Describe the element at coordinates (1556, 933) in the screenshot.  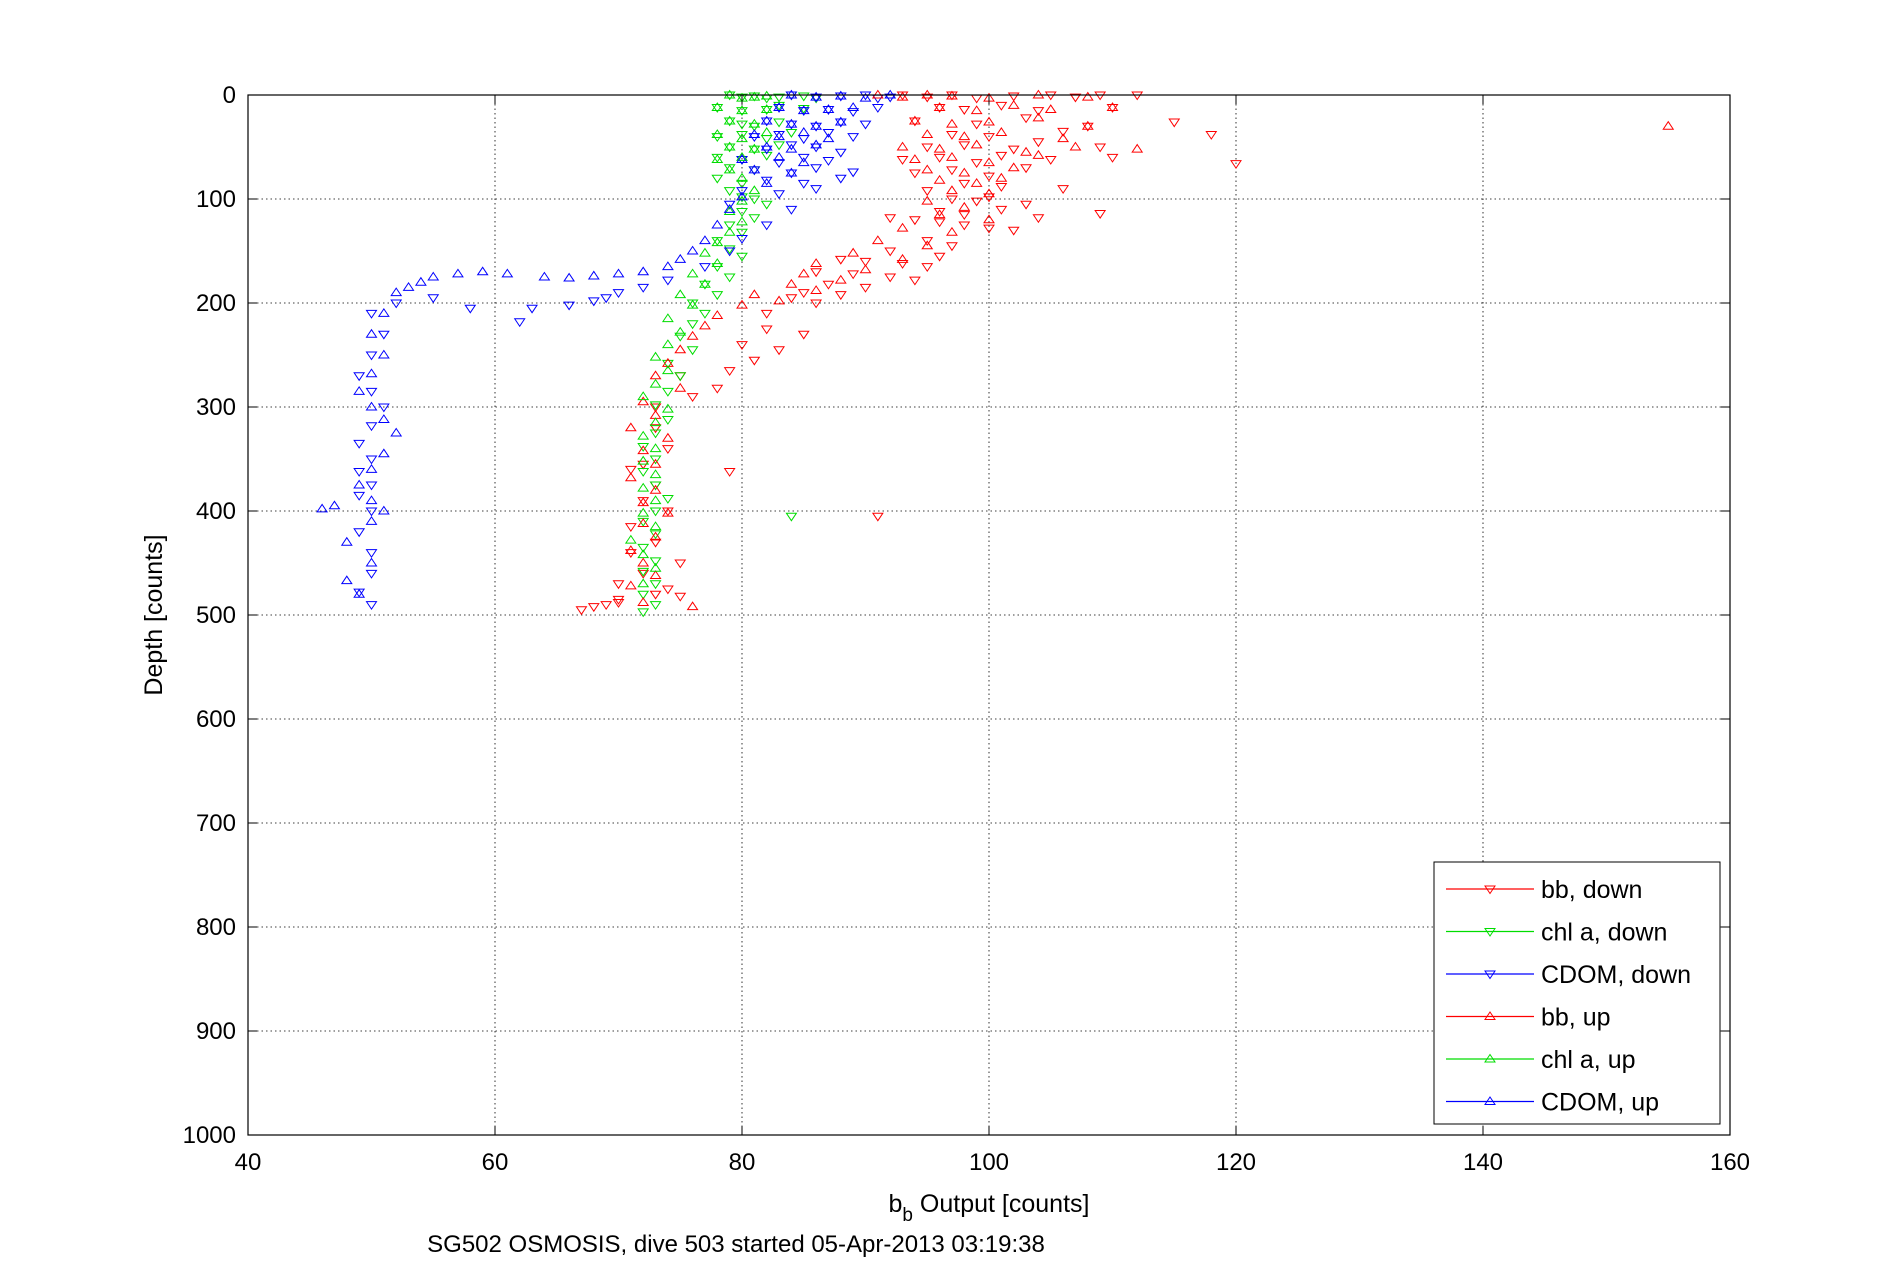
I see `legend-entry: chl a, down` at that location.